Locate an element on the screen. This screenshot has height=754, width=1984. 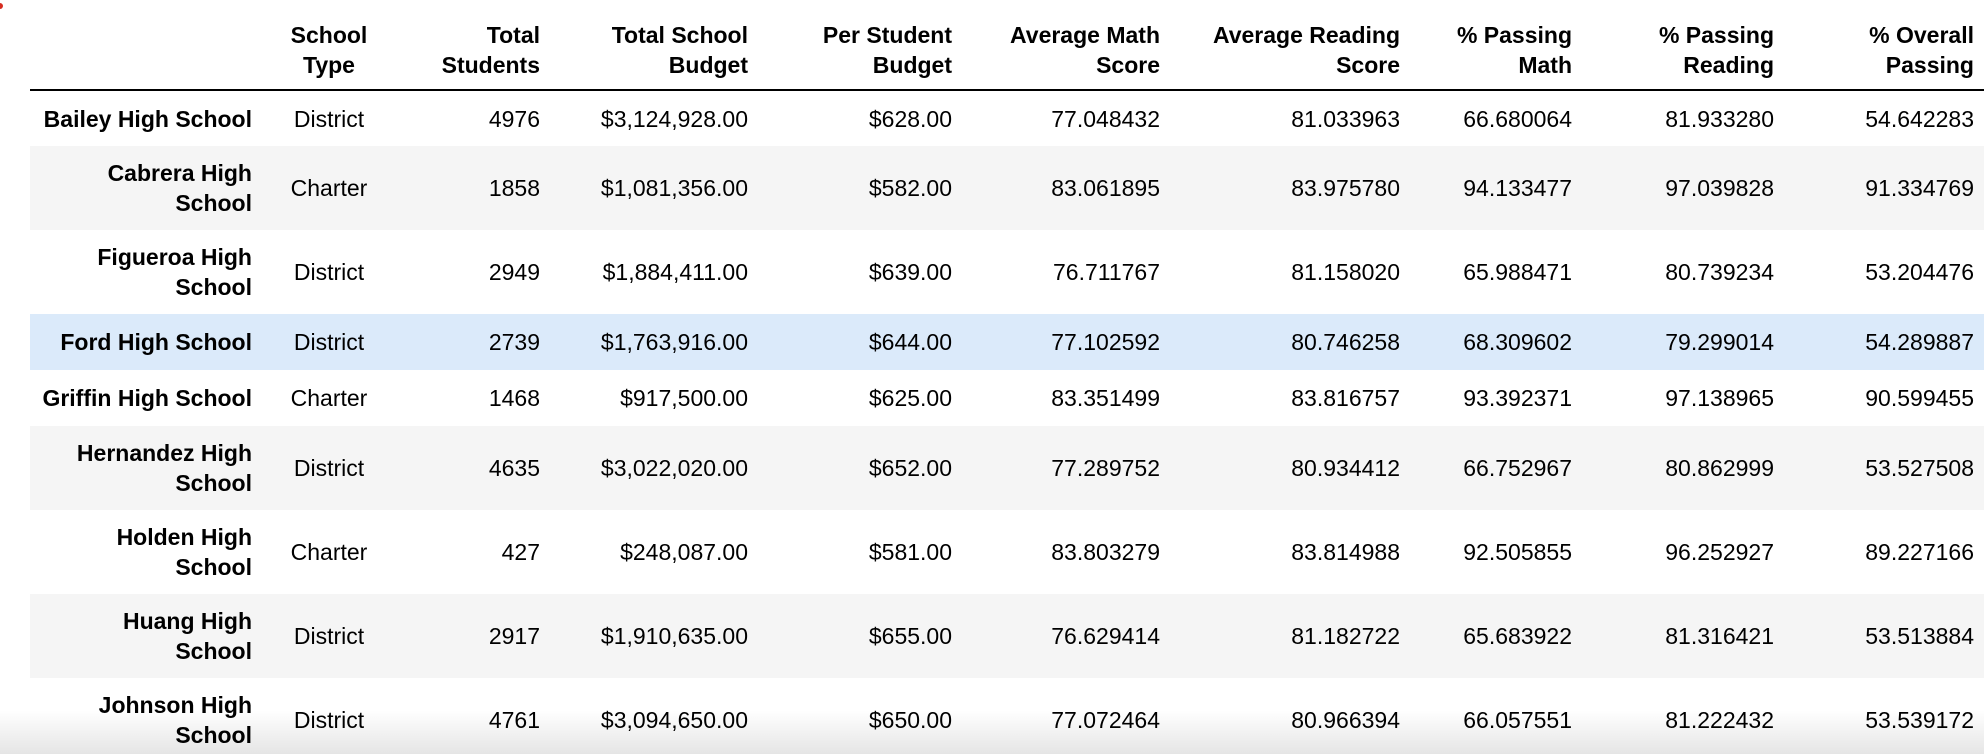
cell-pct-reading: 81.222432 is located at coordinates (1719, 720).